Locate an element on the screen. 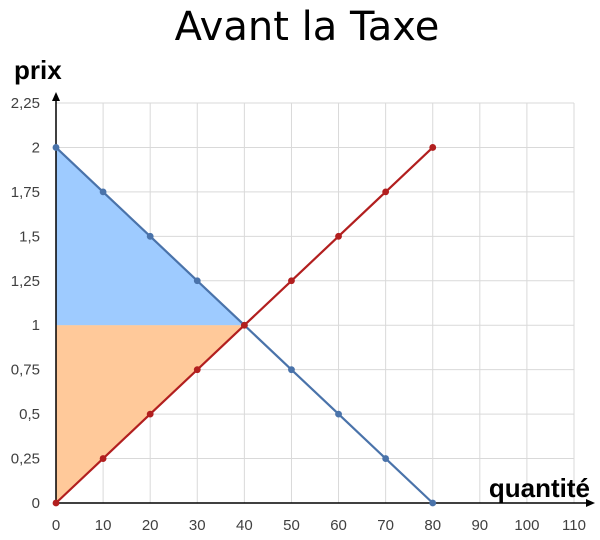  y-tick-label: 1 is located at coordinates (36, 325).